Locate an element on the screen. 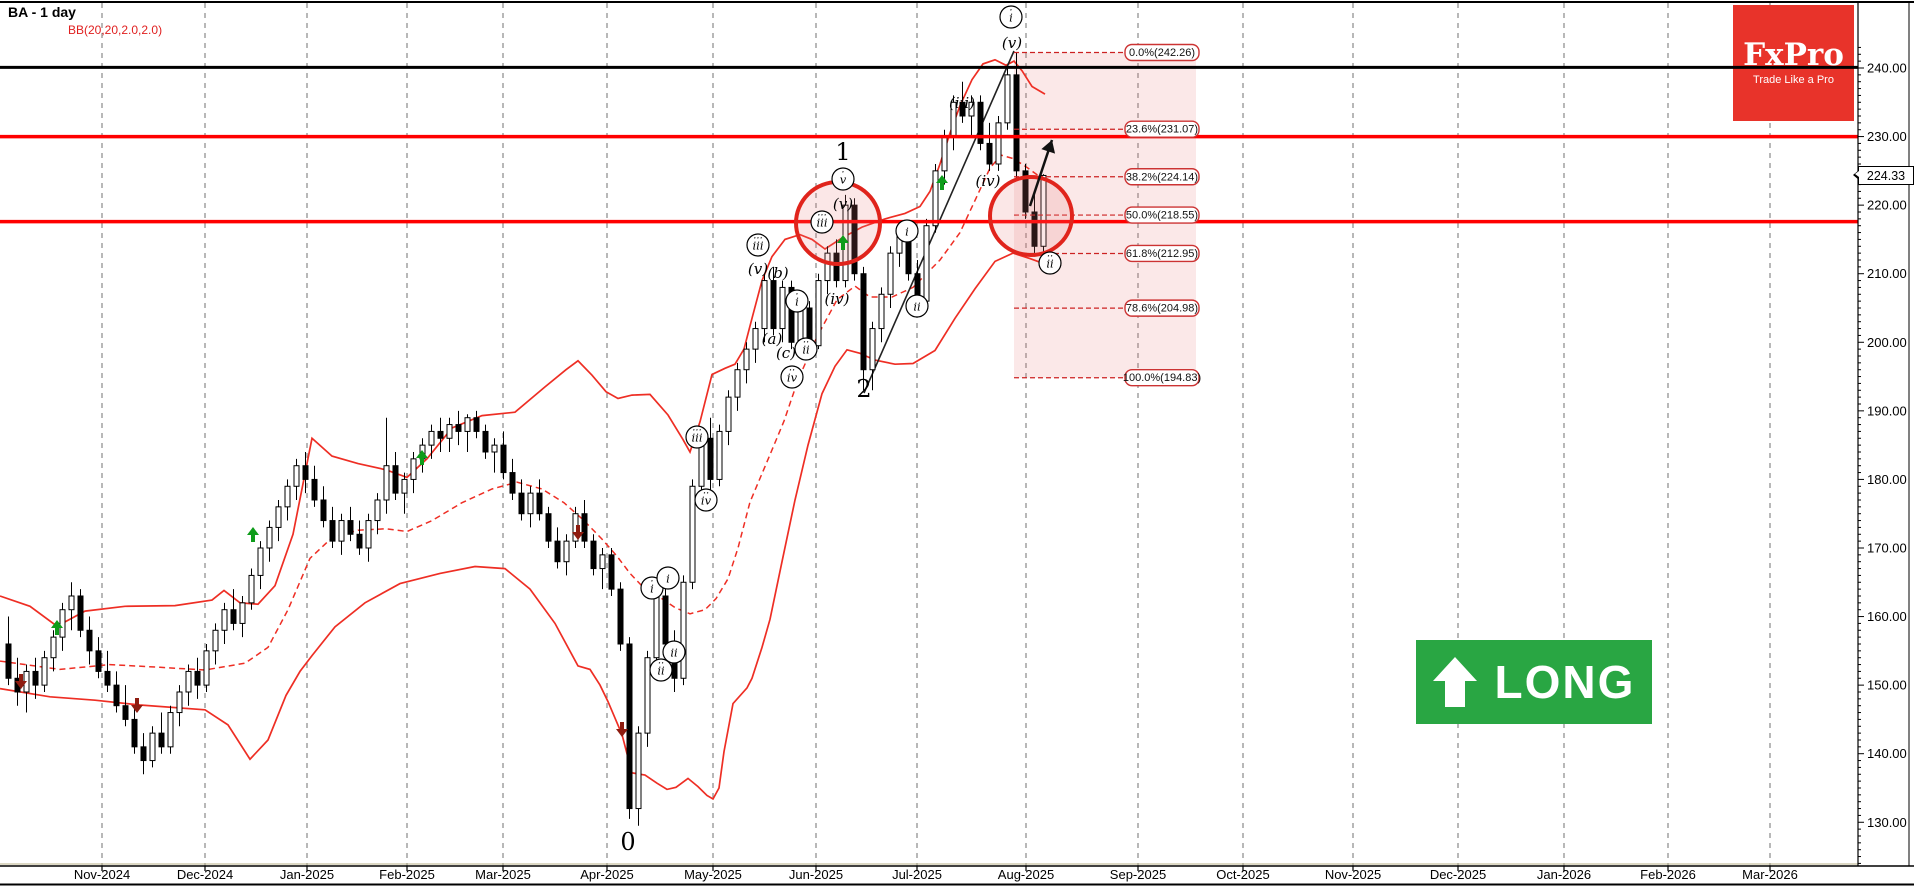 The width and height of the screenshot is (1914, 886). long-signal-label: LONG is located at coordinates (1565, 682).